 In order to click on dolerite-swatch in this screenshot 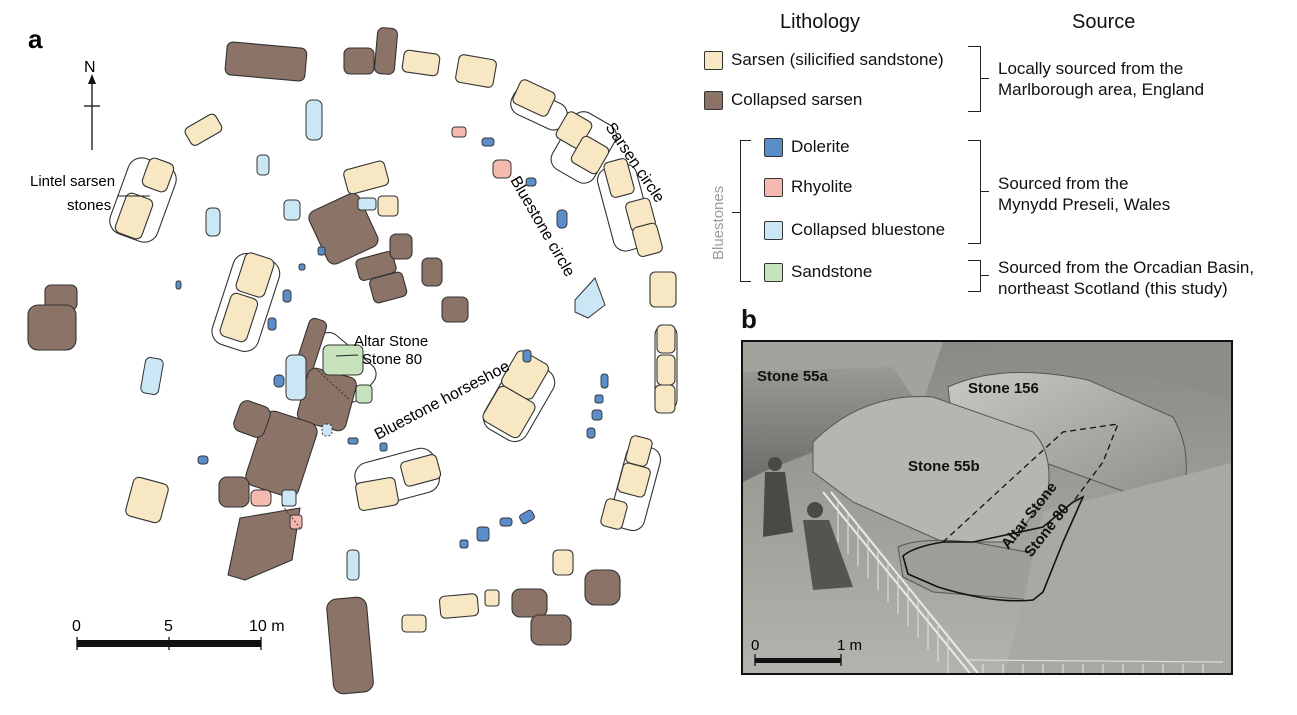, I will do `click(773, 147)`.